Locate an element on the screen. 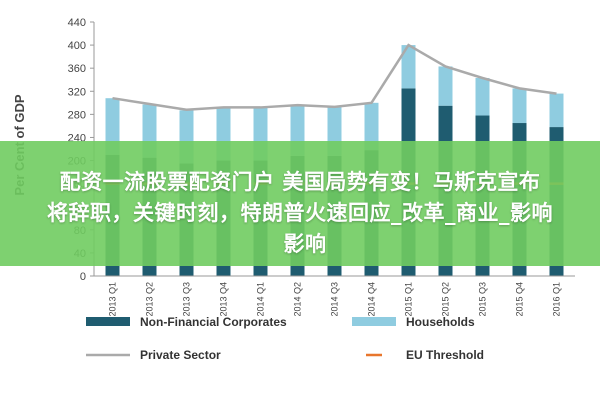 This screenshot has height=400, width=600. x-tick-label: 2015 Q1 is located at coordinates (409, 299).